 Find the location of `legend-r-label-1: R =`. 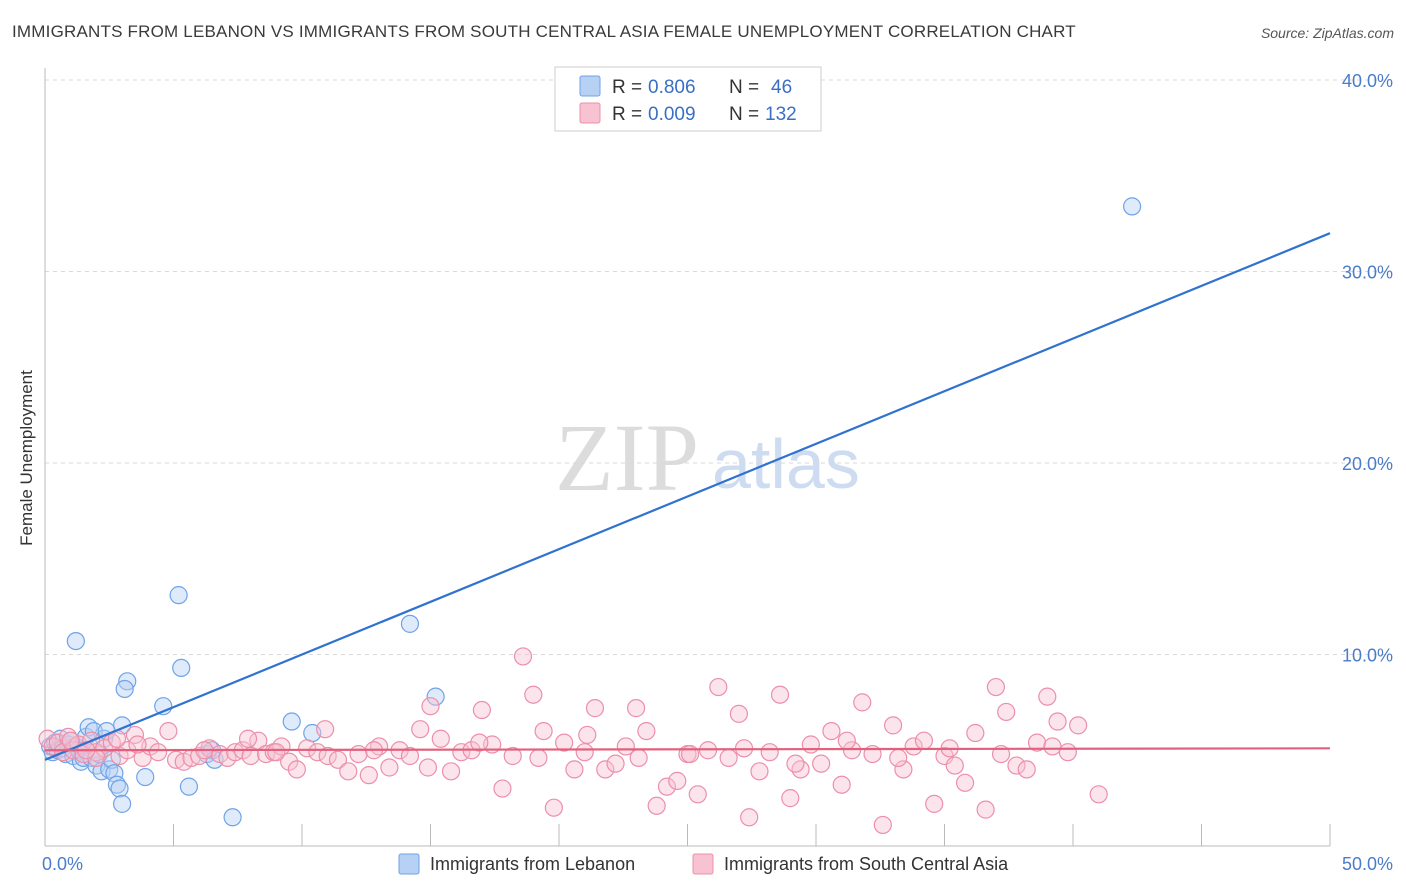

legend-r-label-1: R = is located at coordinates (627, 87).